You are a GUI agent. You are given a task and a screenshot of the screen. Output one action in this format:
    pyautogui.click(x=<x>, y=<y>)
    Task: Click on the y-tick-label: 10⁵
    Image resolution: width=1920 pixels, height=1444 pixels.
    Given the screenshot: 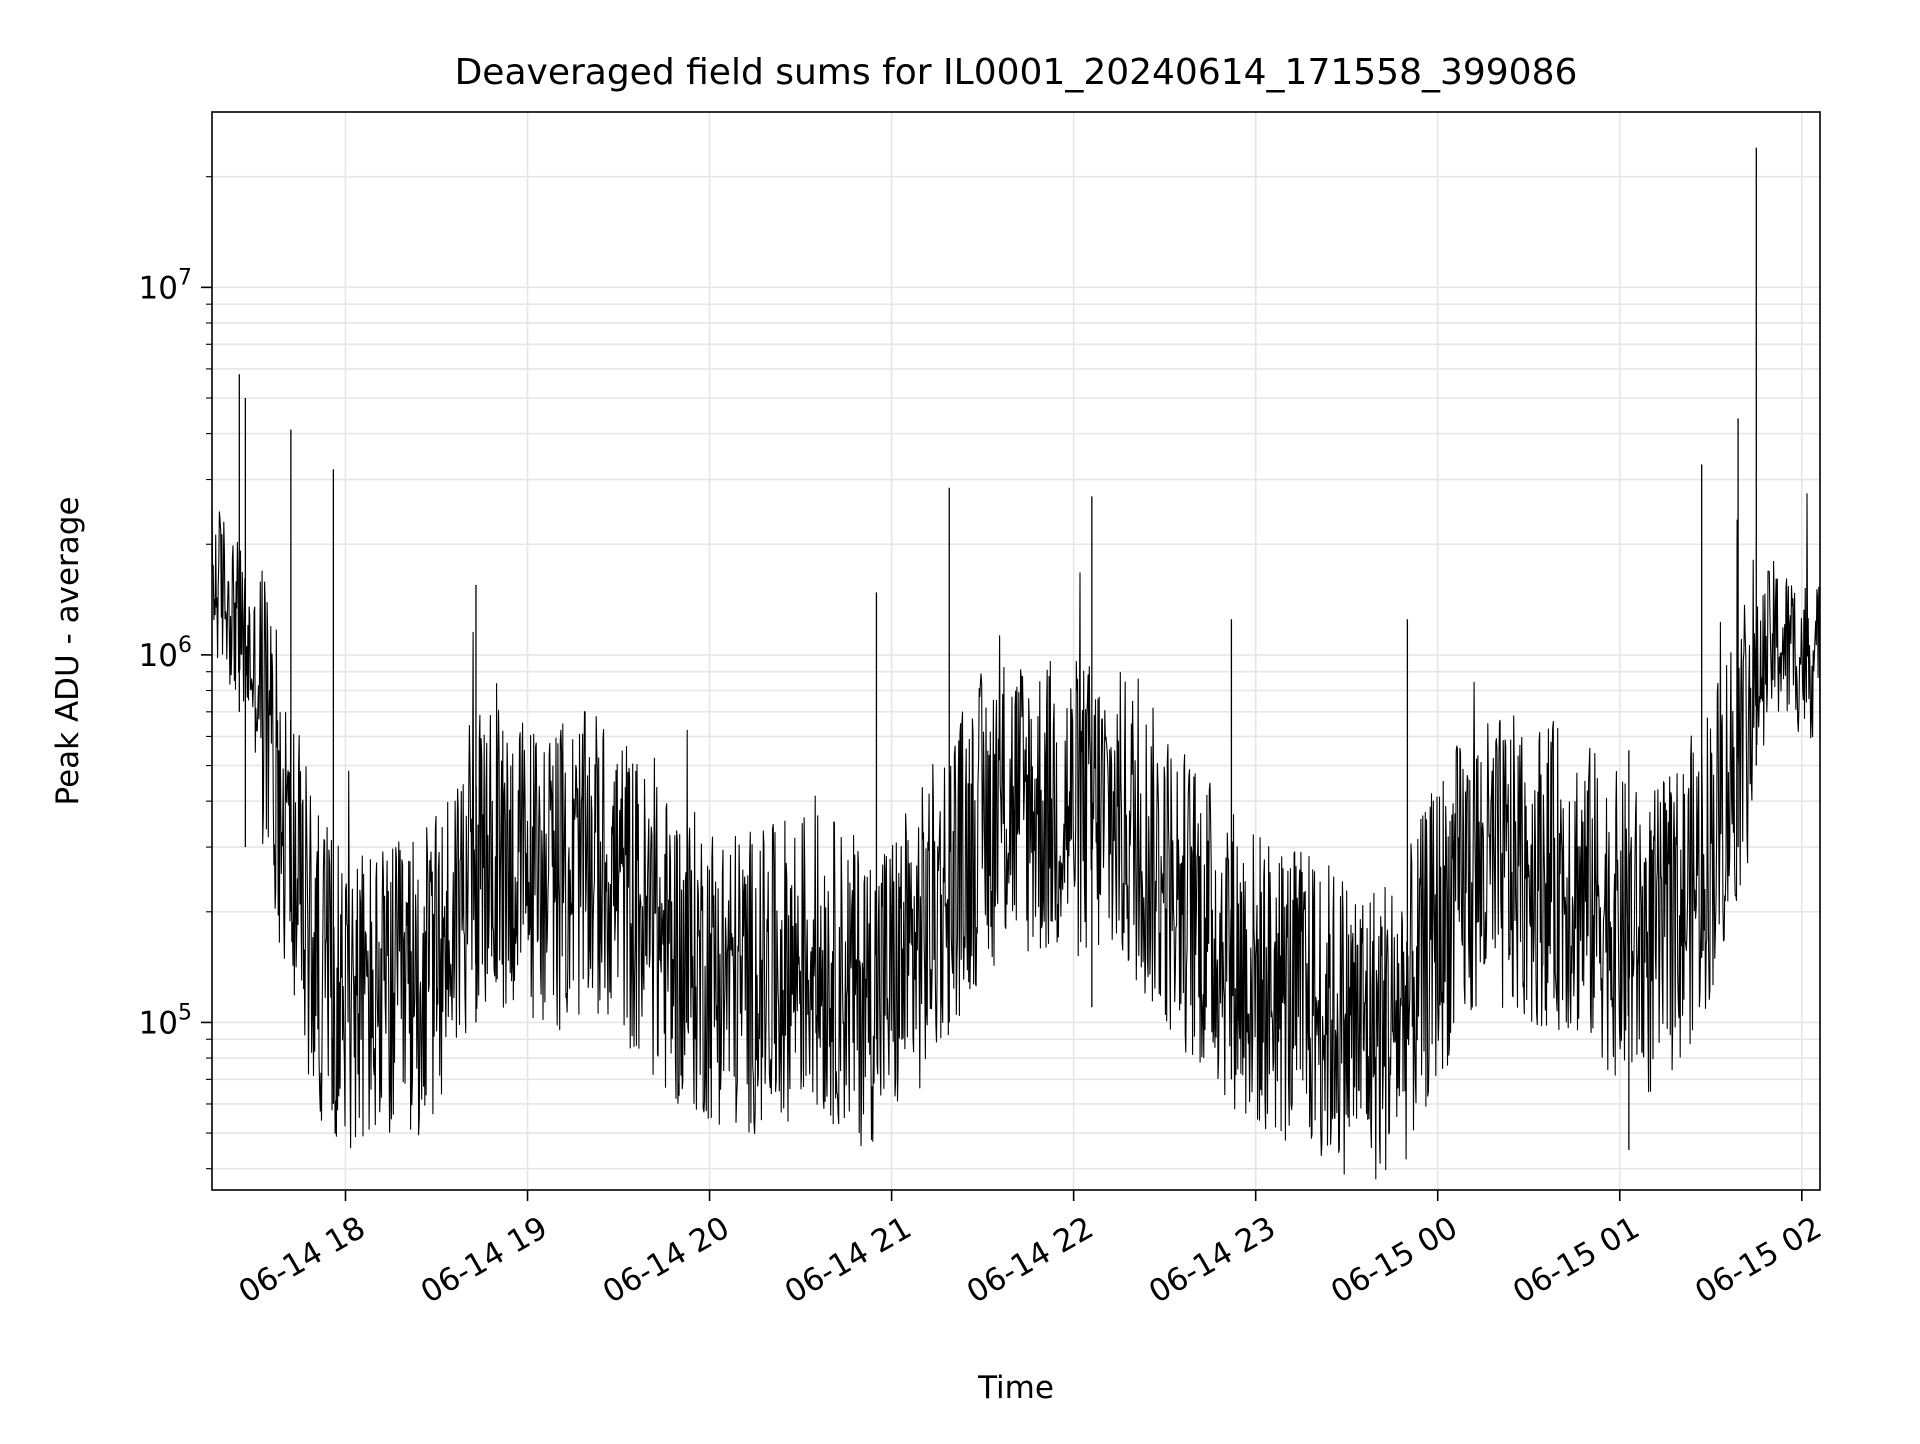 What is the action you would take?
    pyautogui.click(x=165, y=1020)
    